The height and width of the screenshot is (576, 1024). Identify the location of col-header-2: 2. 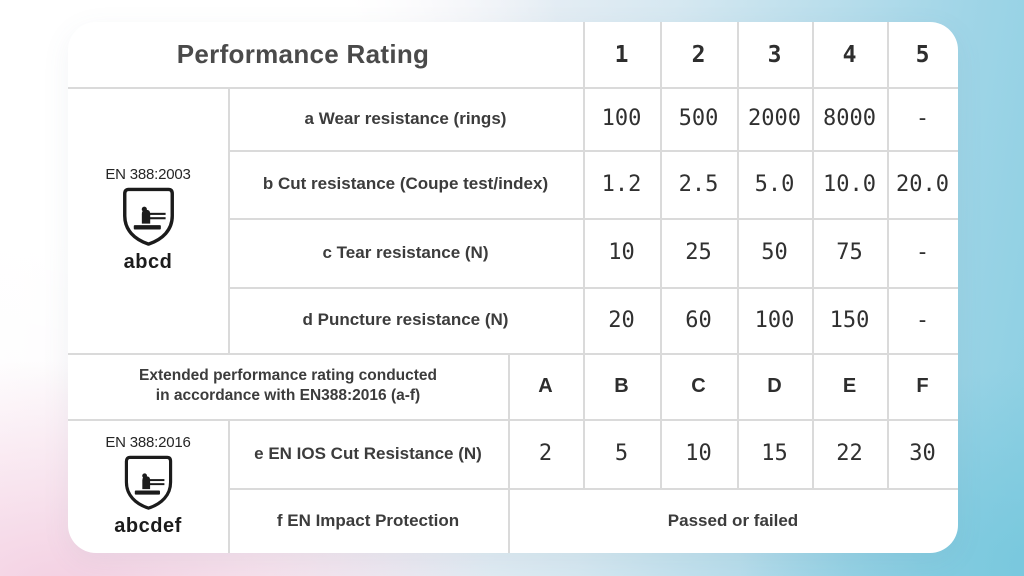
(698, 54).